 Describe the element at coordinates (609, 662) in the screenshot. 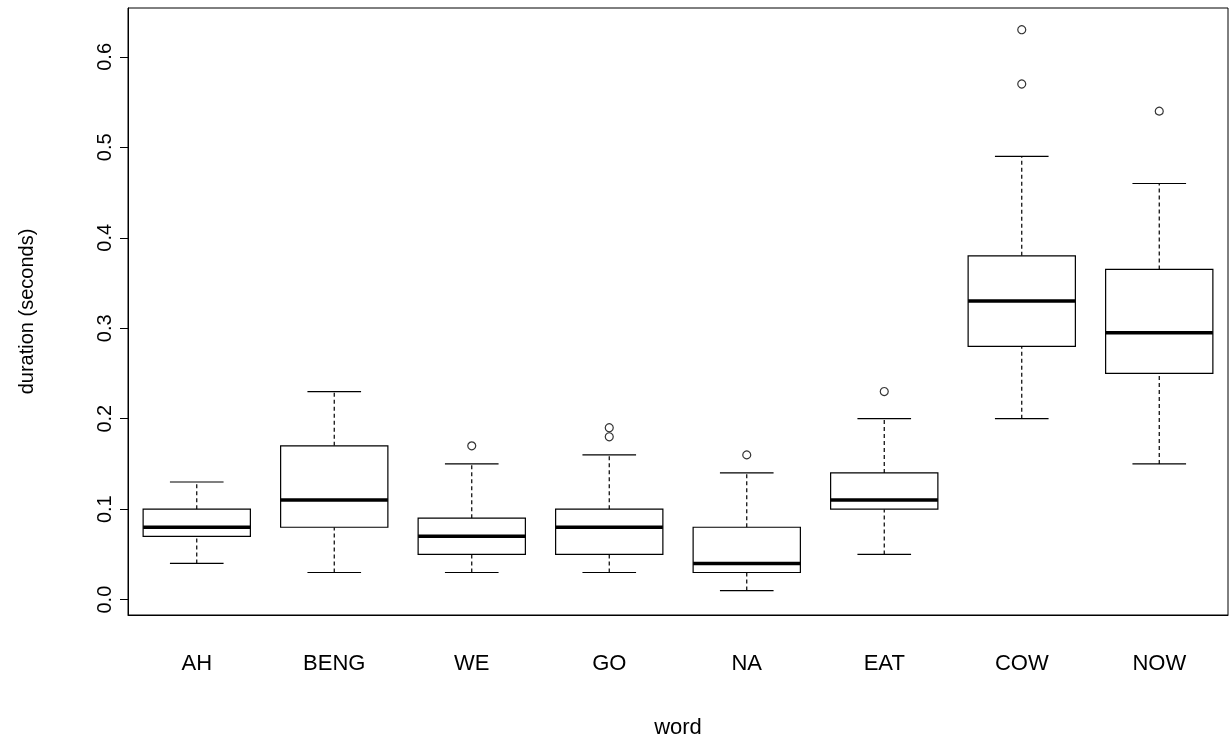

I see `x-tick-label: GO` at that location.